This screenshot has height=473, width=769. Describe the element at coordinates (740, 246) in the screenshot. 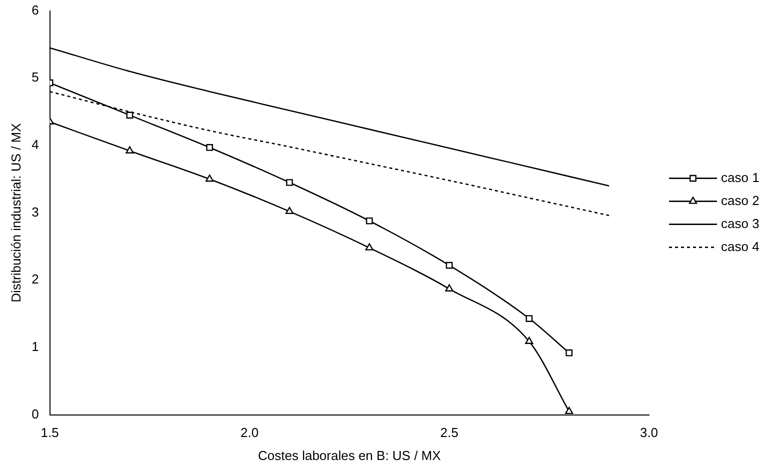

I see `legend-label: caso 4` at that location.